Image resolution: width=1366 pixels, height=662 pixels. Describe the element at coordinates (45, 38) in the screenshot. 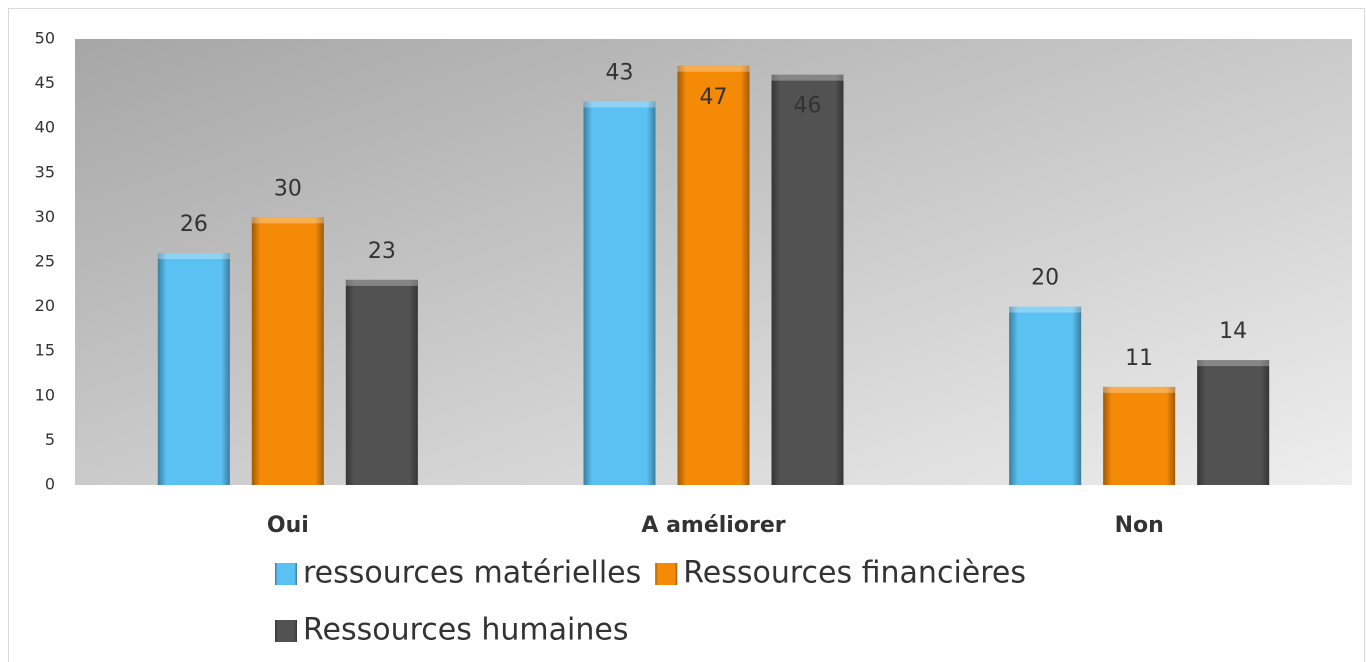

I see `y-tick-label: 50` at that location.